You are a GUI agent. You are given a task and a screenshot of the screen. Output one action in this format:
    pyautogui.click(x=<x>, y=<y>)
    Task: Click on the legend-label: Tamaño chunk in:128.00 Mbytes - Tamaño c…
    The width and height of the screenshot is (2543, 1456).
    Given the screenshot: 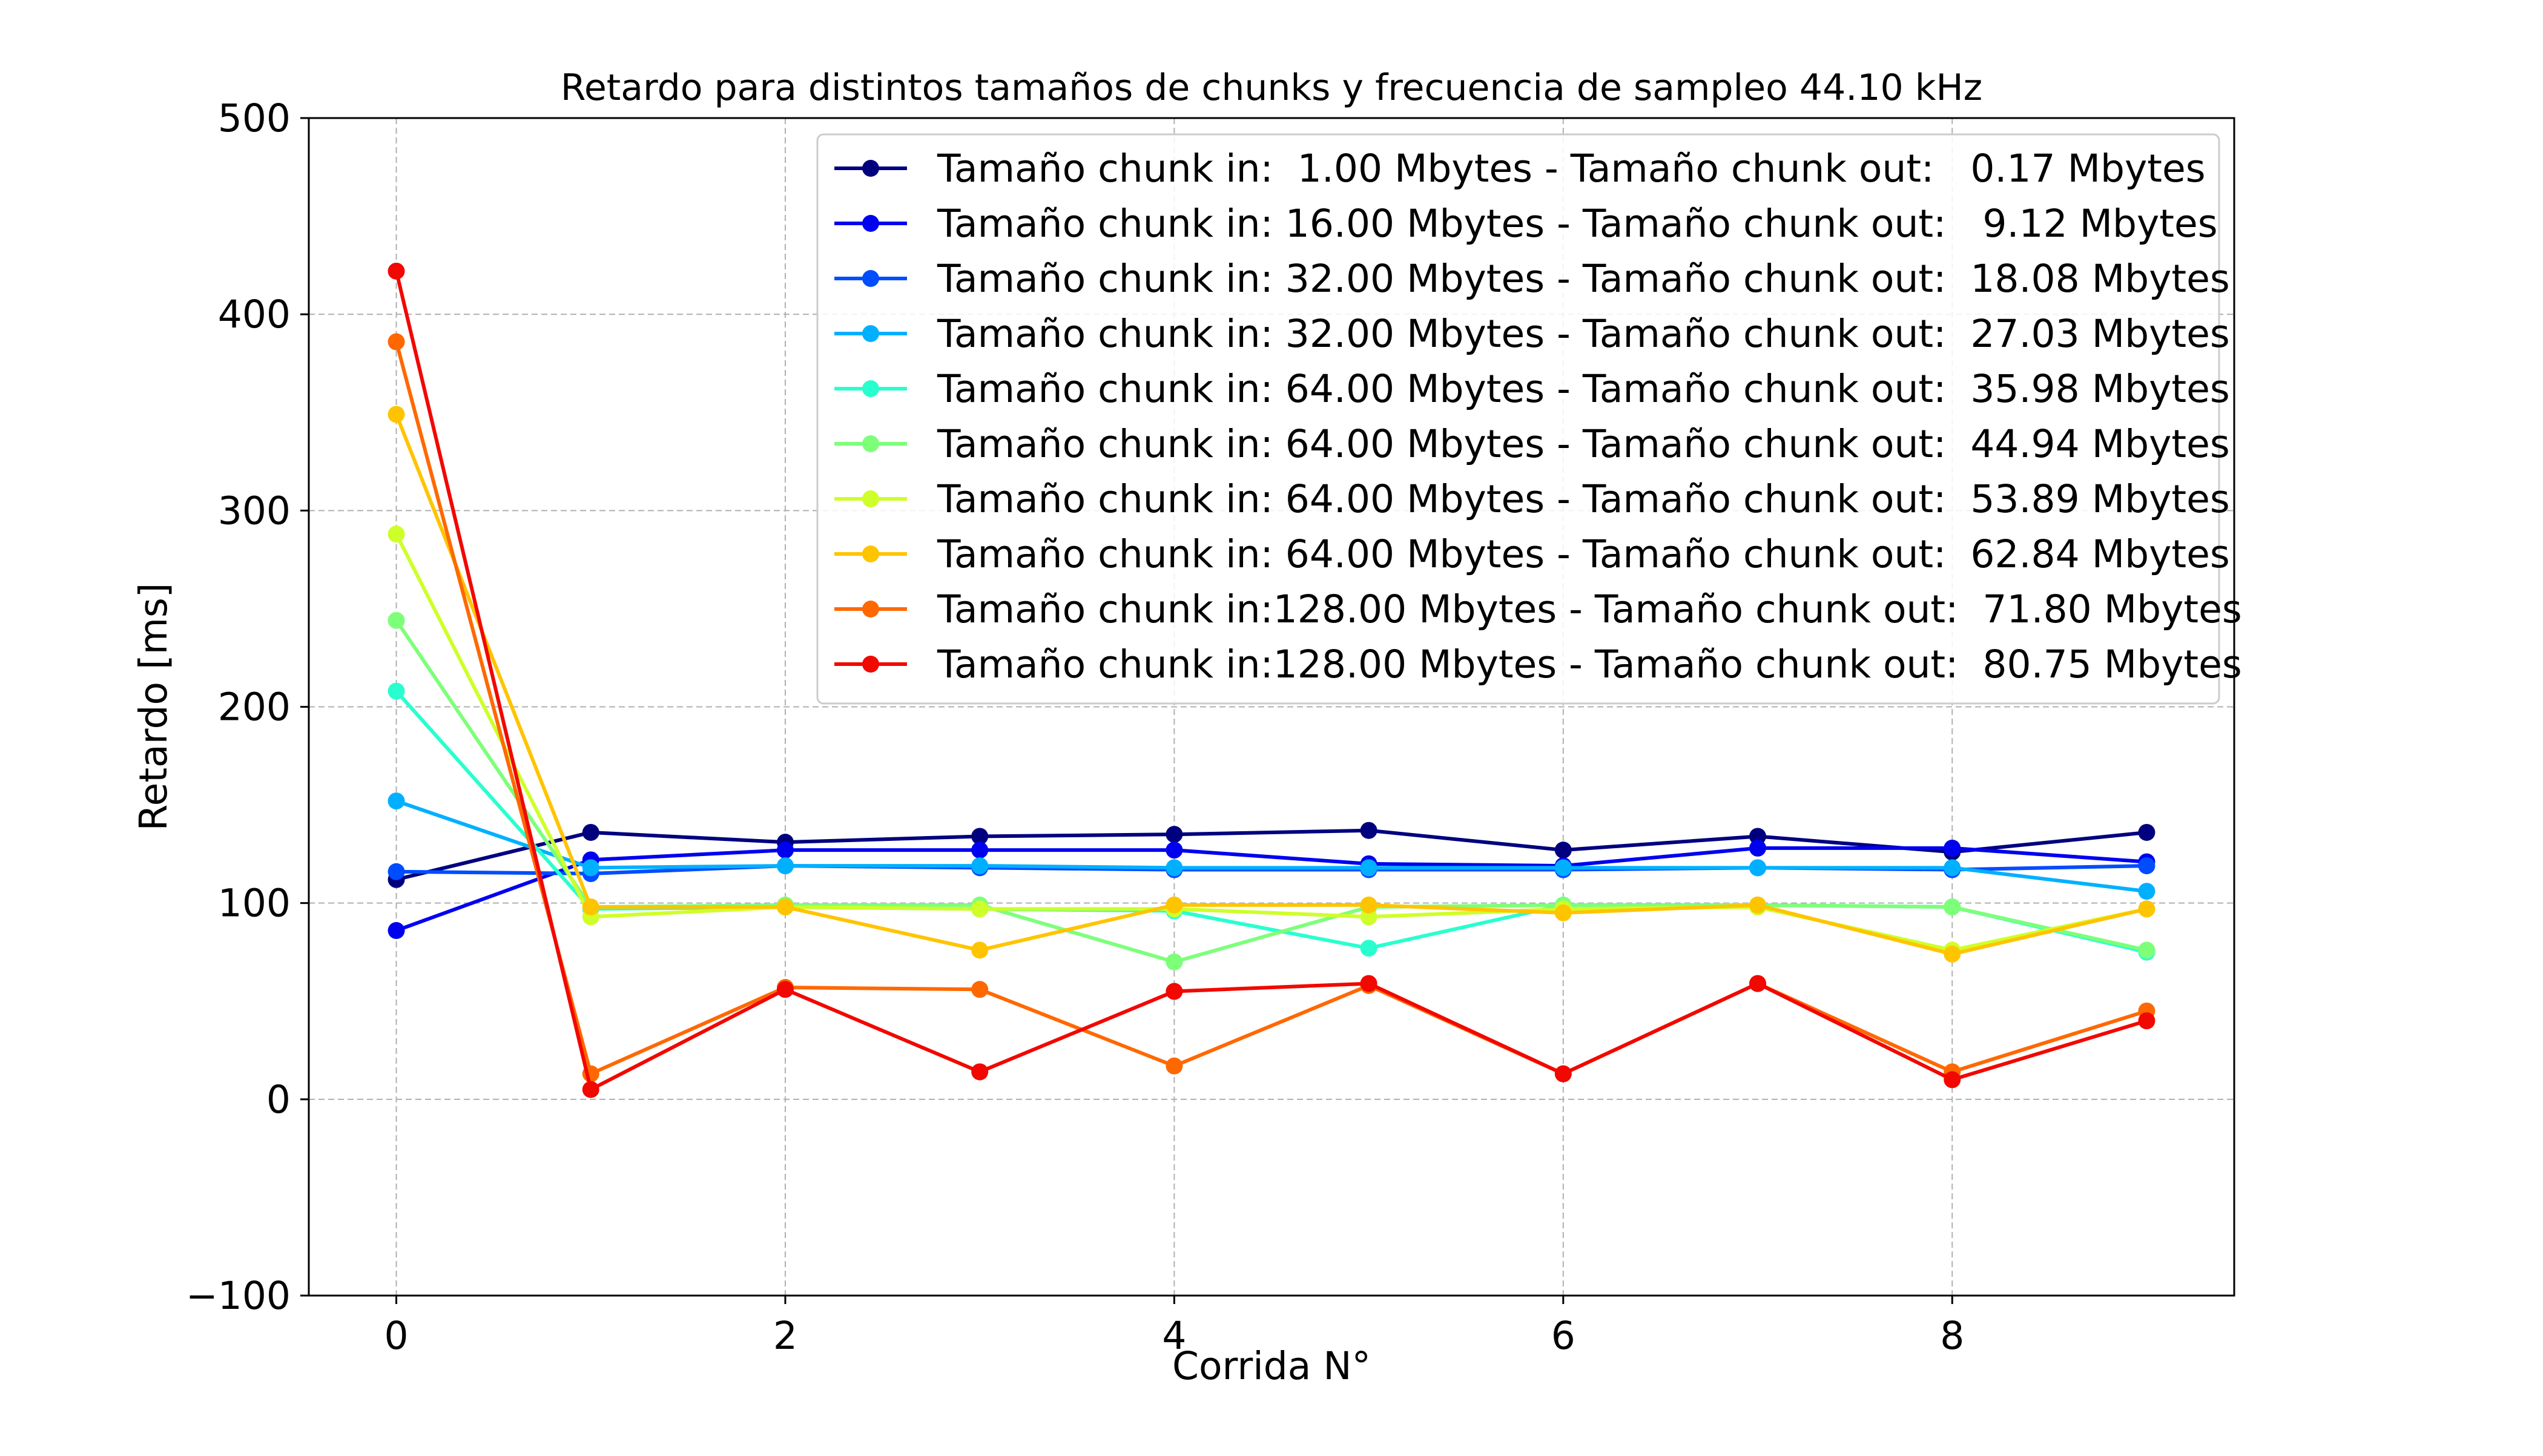 What is the action you would take?
    pyautogui.click(x=1590, y=609)
    